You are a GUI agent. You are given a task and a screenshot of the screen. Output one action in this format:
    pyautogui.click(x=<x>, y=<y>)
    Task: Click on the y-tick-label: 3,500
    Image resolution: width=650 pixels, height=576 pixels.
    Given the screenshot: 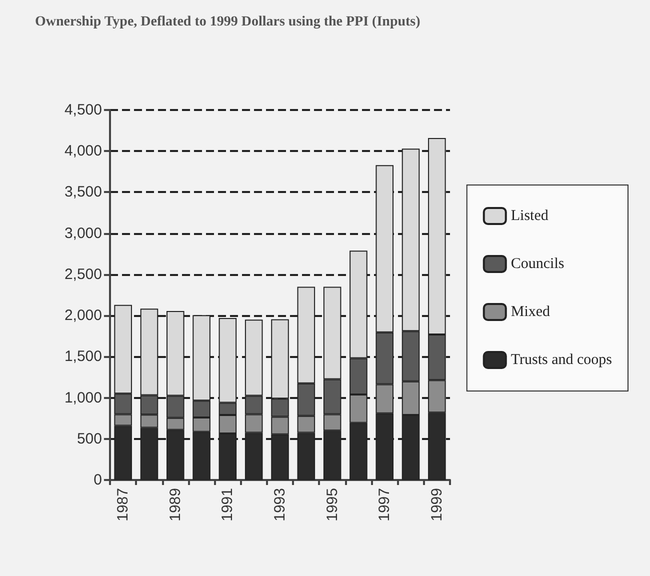 What is the action you would take?
    pyautogui.click(x=83, y=192)
    